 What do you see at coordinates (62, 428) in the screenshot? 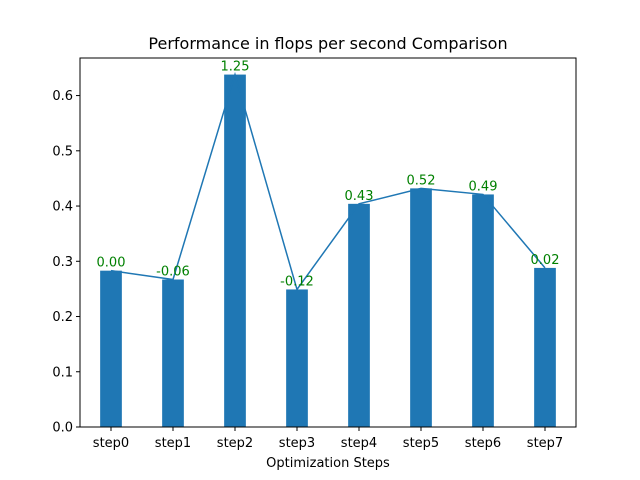
I see `y-tick-label: 0.0` at bounding box center [62, 428].